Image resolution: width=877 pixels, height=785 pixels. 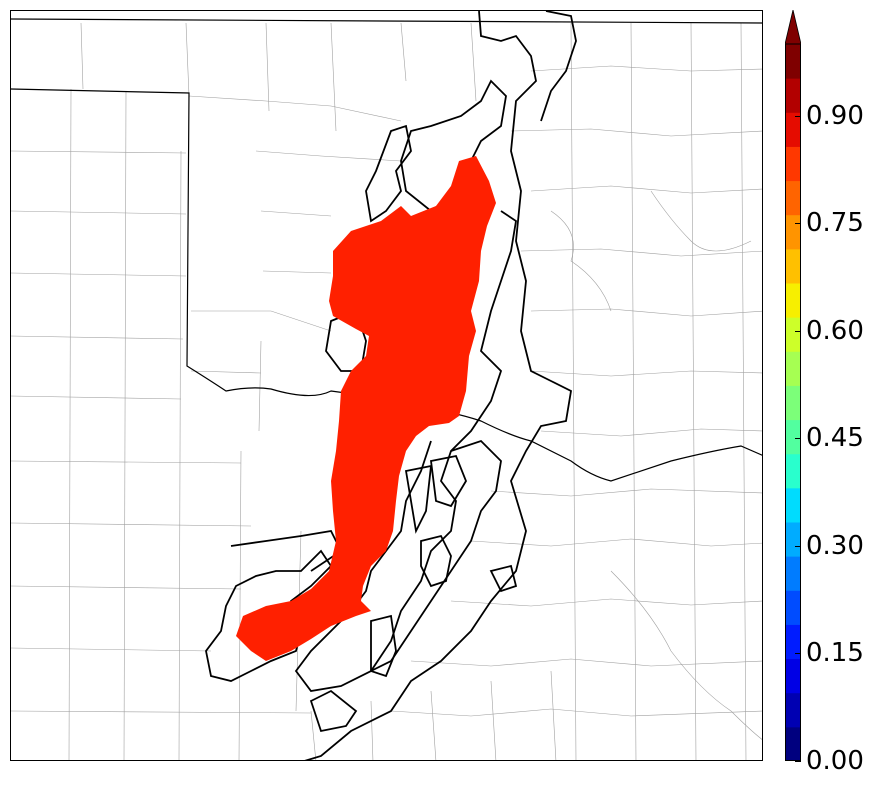 What do you see at coordinates (835, 761) in the screenshot?
I see `colorbar-tick-label: 0.00` at bounding box center [835, 761].